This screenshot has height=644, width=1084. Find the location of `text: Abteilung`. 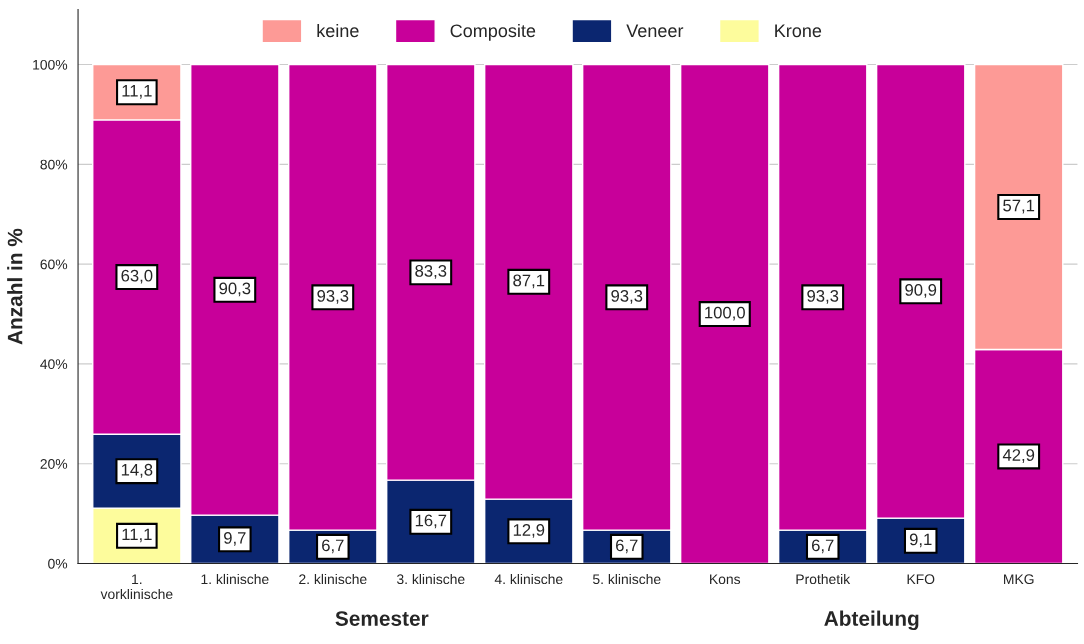

text: Abteilung is located at coordinates (871, 620).